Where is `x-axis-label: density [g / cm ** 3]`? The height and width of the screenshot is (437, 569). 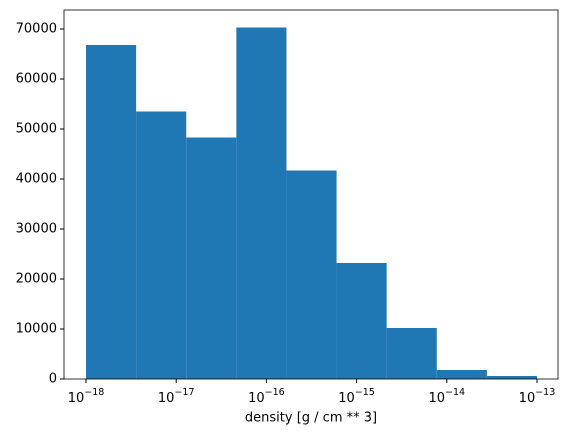 x-axis-label: density [g / cm ** 3] is located at coordinates (311, 418).